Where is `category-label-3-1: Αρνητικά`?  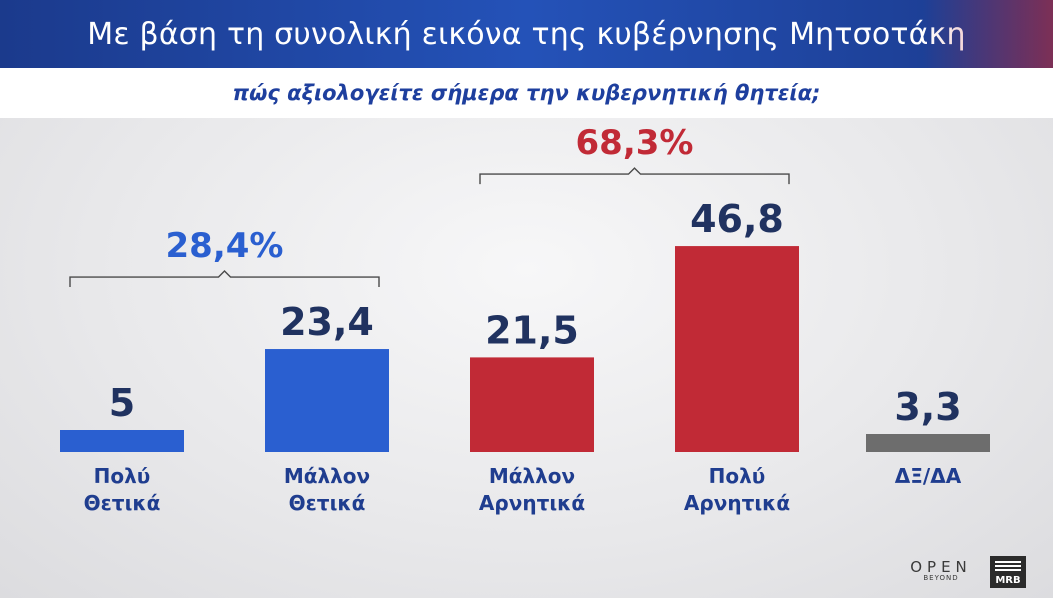
category-label-3-1: Αρνητικά is located at coordinates (737, 503).